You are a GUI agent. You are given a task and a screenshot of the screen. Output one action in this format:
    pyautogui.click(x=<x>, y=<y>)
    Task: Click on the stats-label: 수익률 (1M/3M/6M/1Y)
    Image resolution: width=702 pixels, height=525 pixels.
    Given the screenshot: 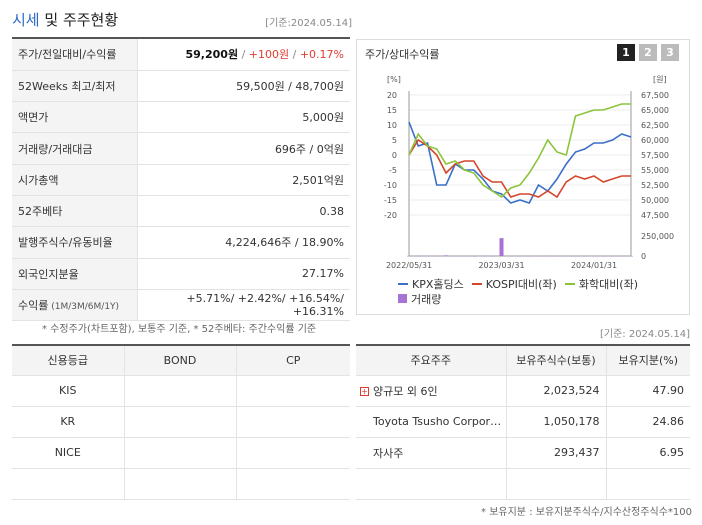 What is the action you would take?
    pyautogui.click(x=75, y=305)
    